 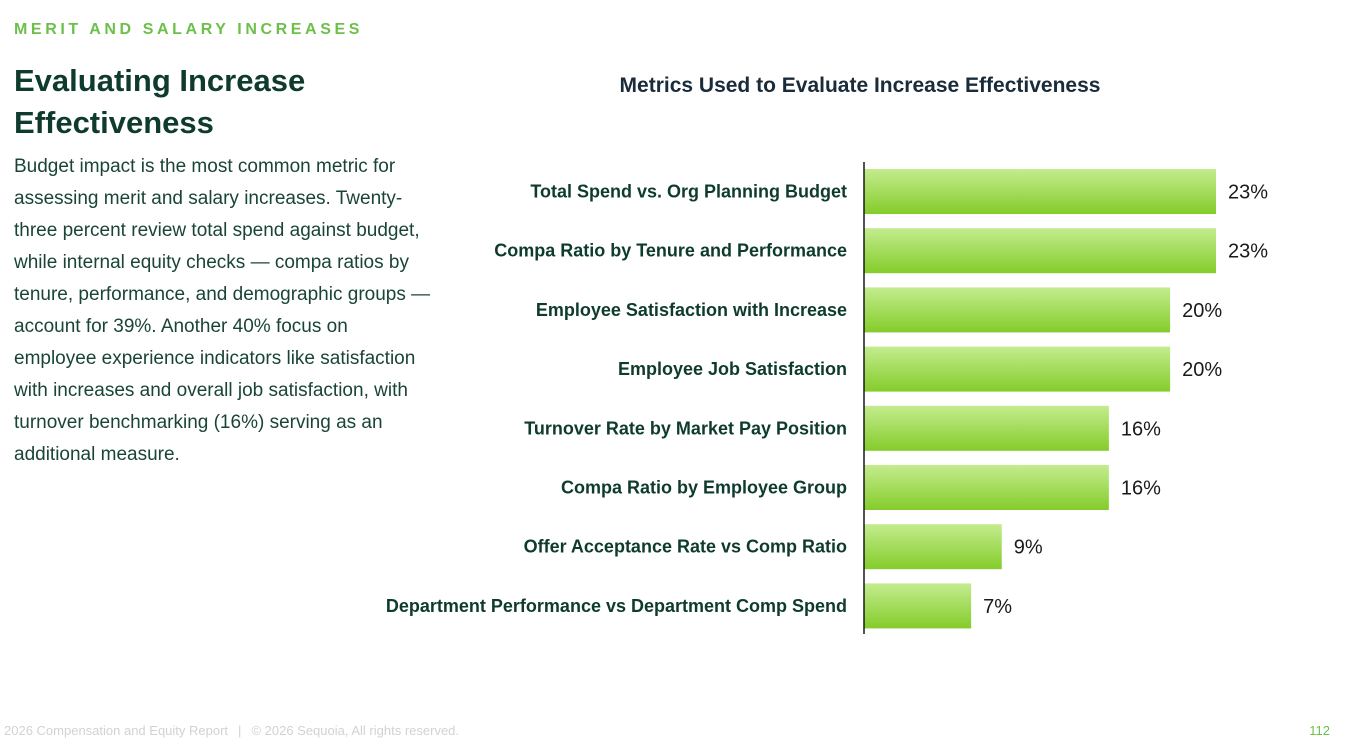 I want to click on value-label-6: 16%, so click(x=1141, y=489).